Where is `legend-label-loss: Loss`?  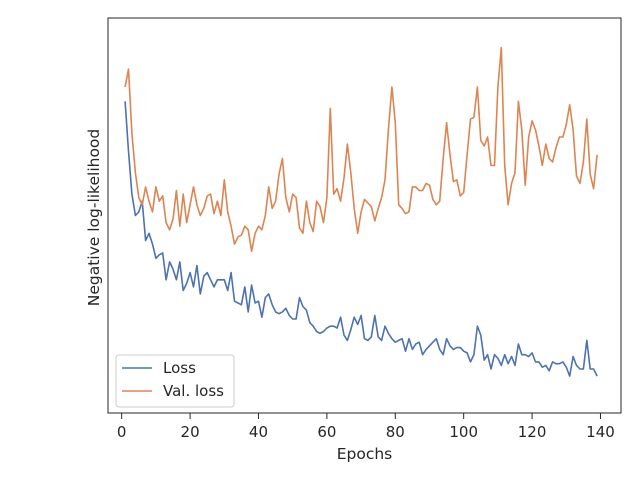 legend-label-loss: Loss is located at coordinates (179, 368).